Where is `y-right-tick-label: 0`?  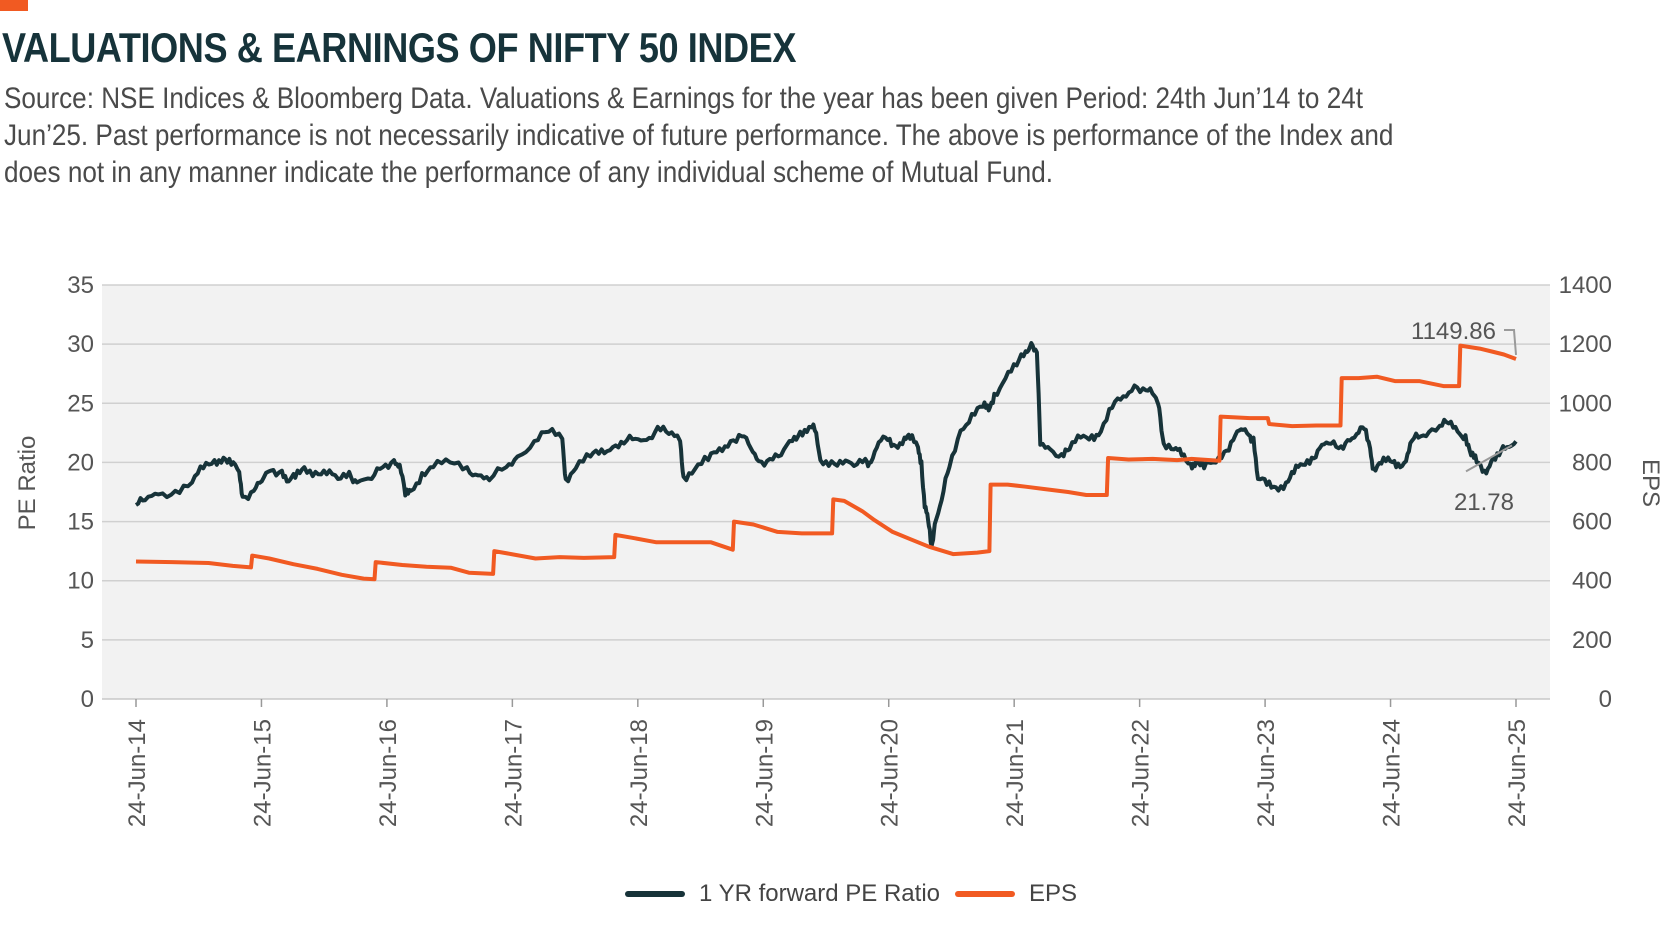 y-right-tick-label: 0 is located at coordinates (1605, 699).